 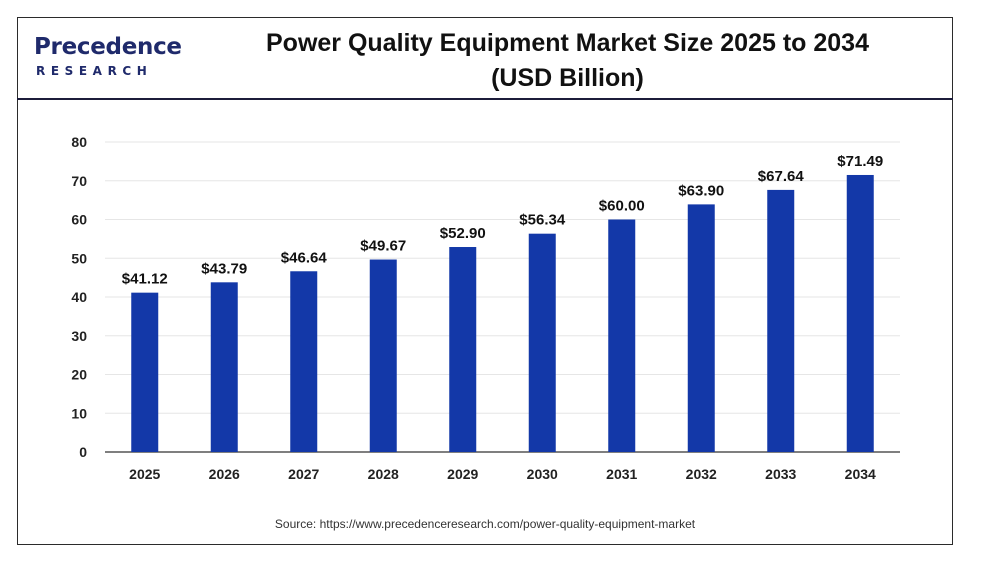 What do you see at coordinates (860, 161) in the screenshot?
I see `data-label: $71.49` at bounding box center [860, 161].